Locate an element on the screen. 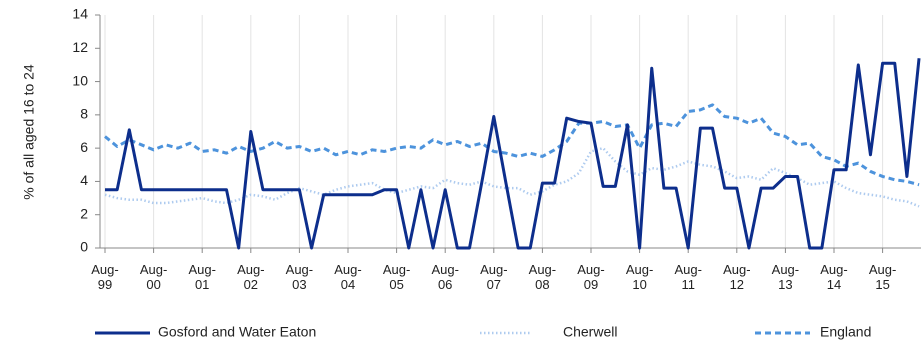 This screenshot has width=921, height=344. y-tick-label: 0 is located at coordinates (84, 247).